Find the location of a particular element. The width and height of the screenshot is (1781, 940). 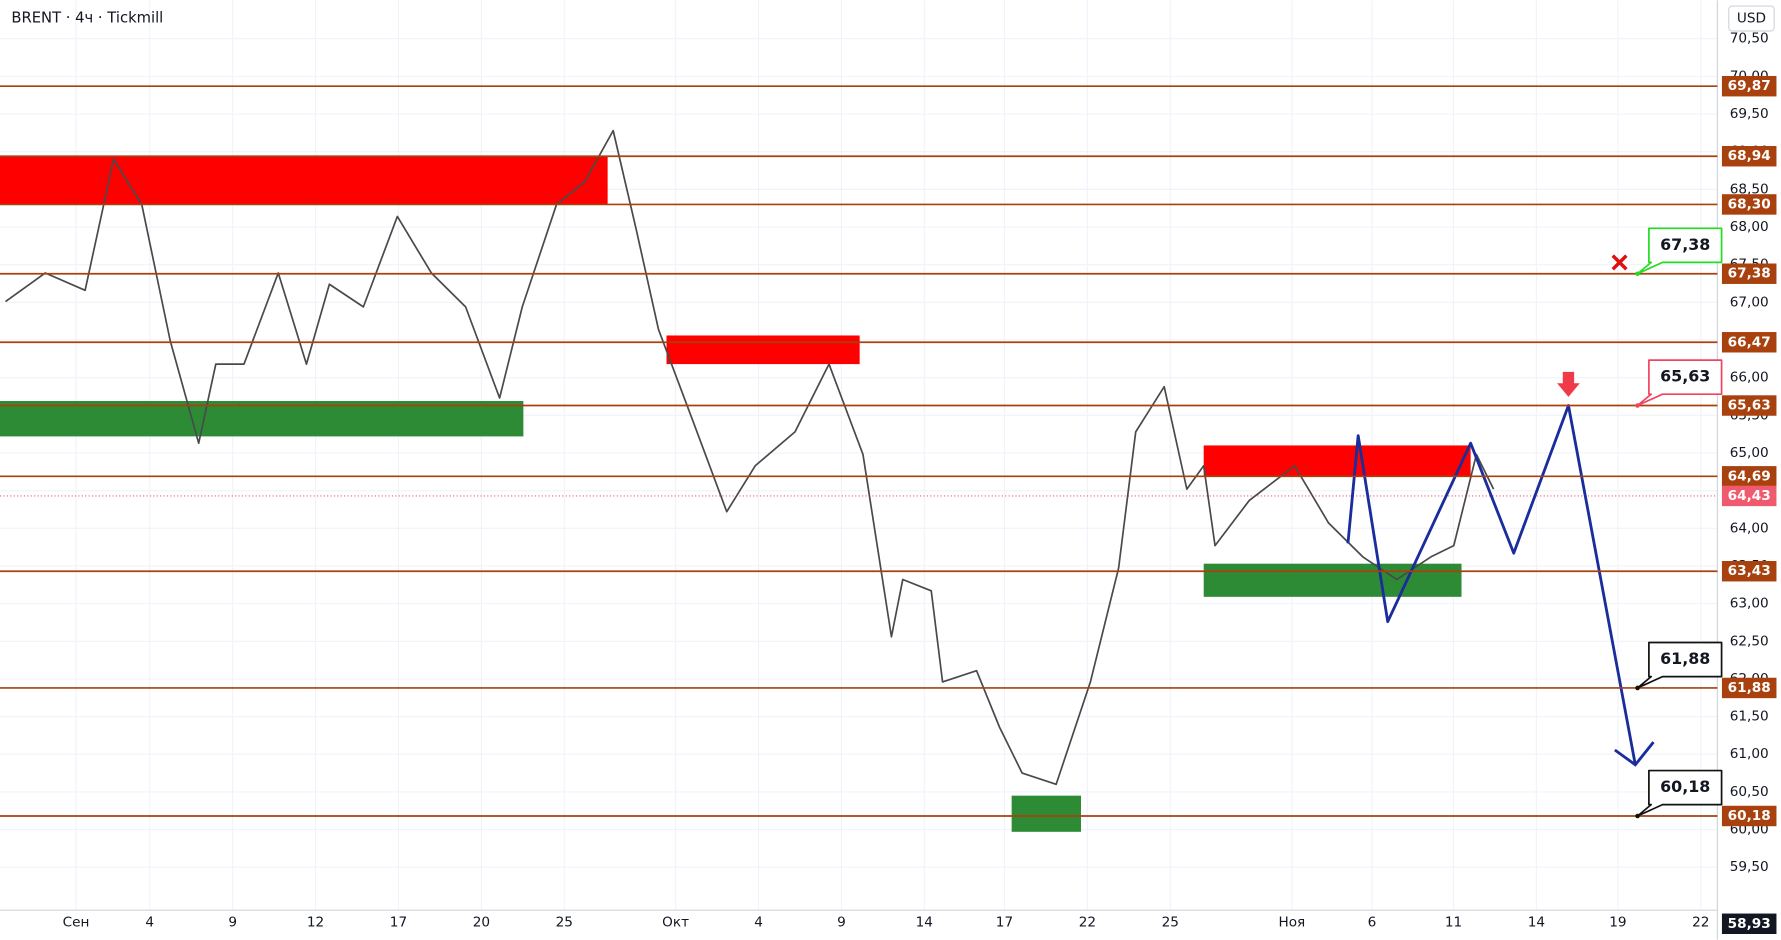

level-label: 68,30 is located at coordinates (1749, 204).